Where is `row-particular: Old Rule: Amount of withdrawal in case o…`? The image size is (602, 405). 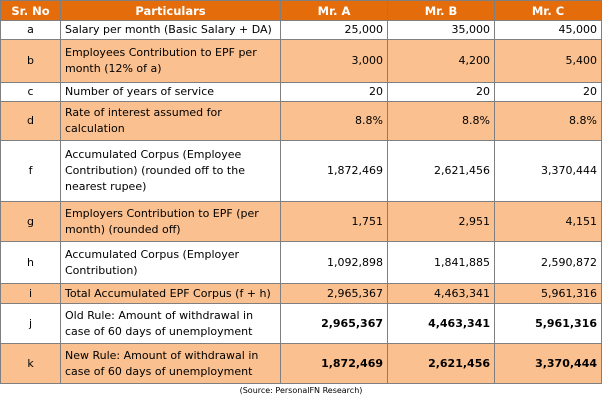
row-particular: Old Rule: Amount of withdrawal in case o… is located at coordinates (170, 323).